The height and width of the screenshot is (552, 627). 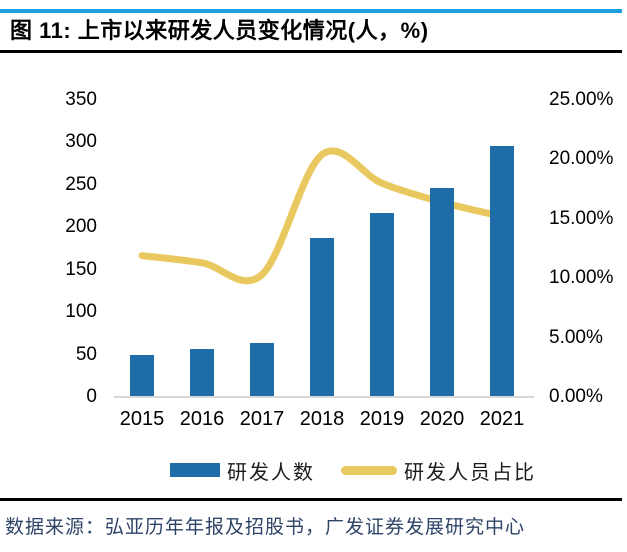 What do you see at coordinates (76, 248) in the screenshot?
I see `left-axis: 350 300 250 200 150 100 50 0` at bounding box center [76, 248].